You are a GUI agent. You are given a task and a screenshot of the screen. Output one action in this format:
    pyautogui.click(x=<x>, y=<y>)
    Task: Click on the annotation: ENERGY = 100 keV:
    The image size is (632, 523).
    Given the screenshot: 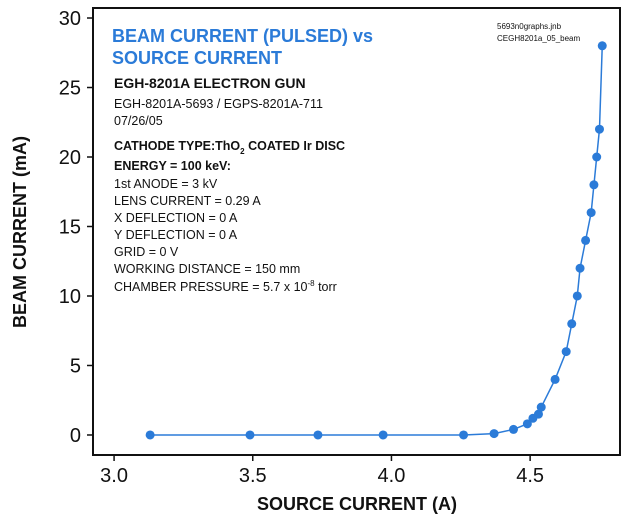 What is the action you would take?
    pyautogui.click(x=172, y=166)
    